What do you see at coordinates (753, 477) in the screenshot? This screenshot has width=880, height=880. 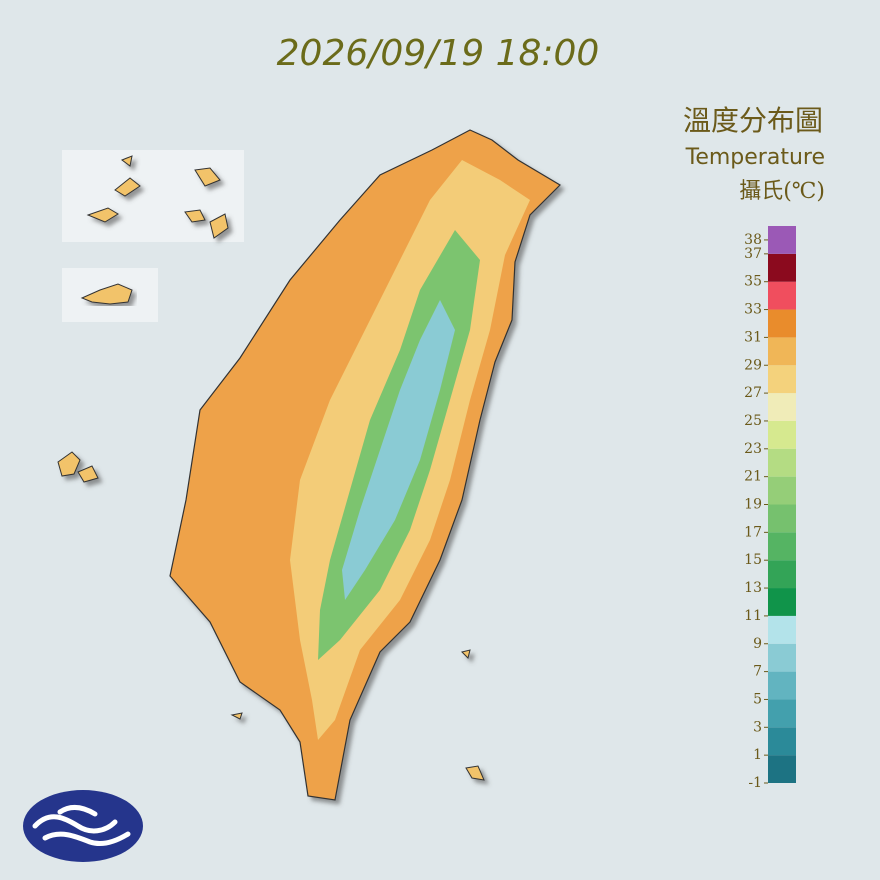 I see `tick-label: 21` at bounding box center [753, 477].